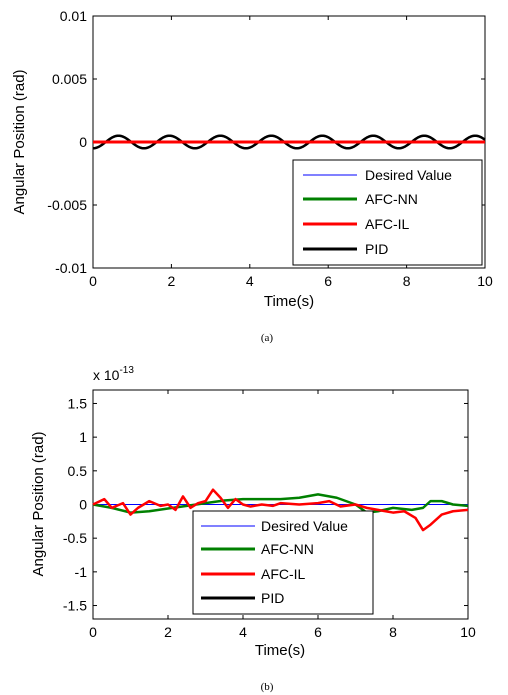 The image size is (508, 695). Describe the element at coordinates (391, 199) in the screenshot. I see `legend-a-label-afcnn: AFC-NN` at that location.